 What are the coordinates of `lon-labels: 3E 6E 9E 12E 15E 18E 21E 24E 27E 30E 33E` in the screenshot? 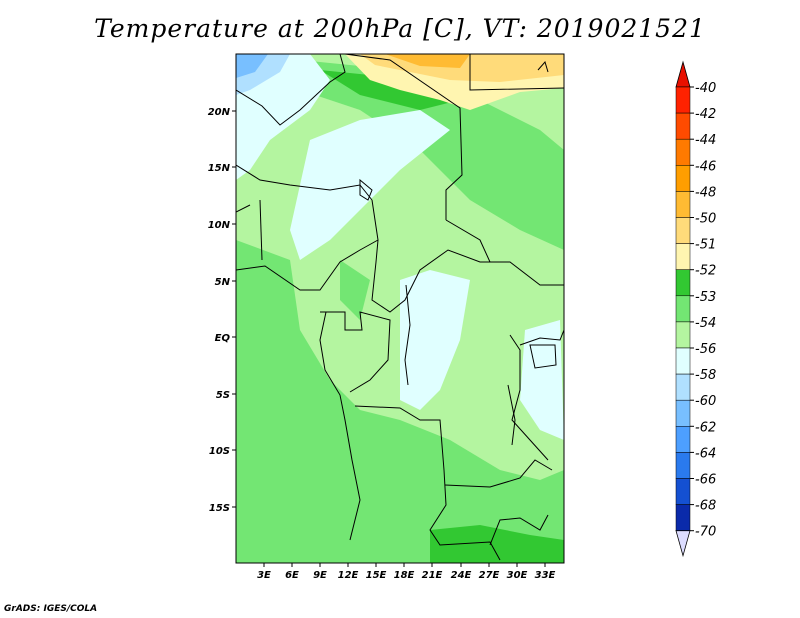 It's located at (406, 575).